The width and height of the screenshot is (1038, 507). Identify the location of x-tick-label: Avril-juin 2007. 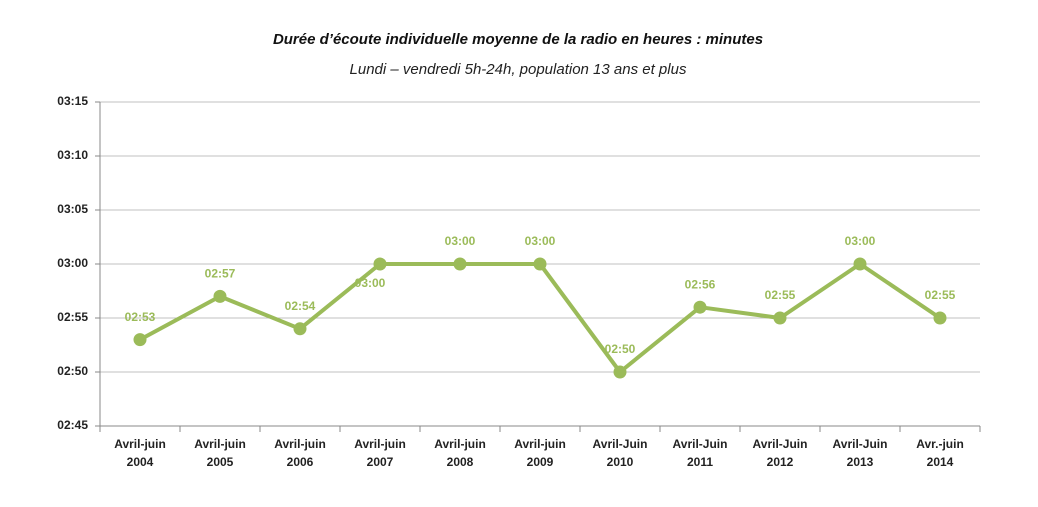
(380, 453).